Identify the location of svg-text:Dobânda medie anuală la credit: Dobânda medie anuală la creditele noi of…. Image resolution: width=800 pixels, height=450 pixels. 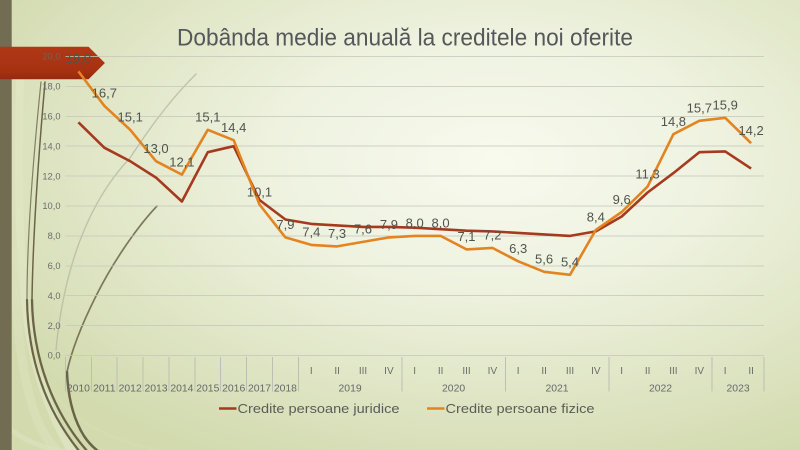
(405, 38).